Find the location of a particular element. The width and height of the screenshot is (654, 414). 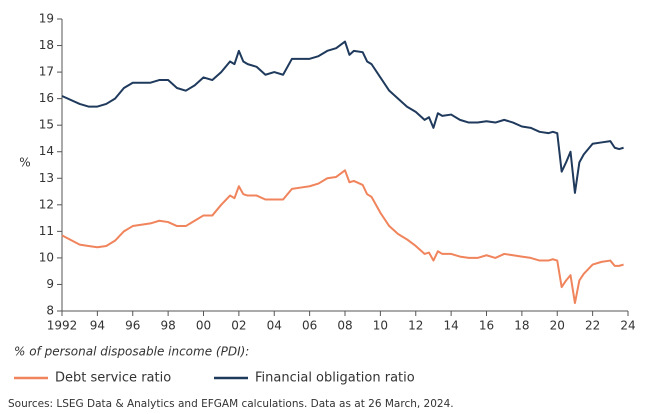

x-tick-label: 1992 is located at coordinates (62, 326).